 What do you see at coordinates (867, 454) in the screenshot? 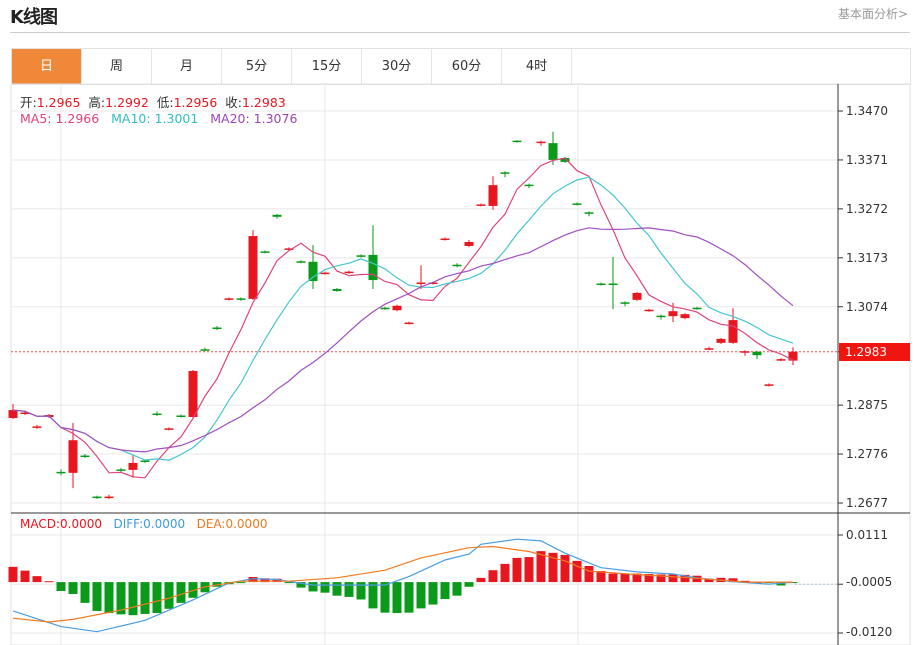
I see `price-tick: 1.2776` at bounding box center [867, 454].